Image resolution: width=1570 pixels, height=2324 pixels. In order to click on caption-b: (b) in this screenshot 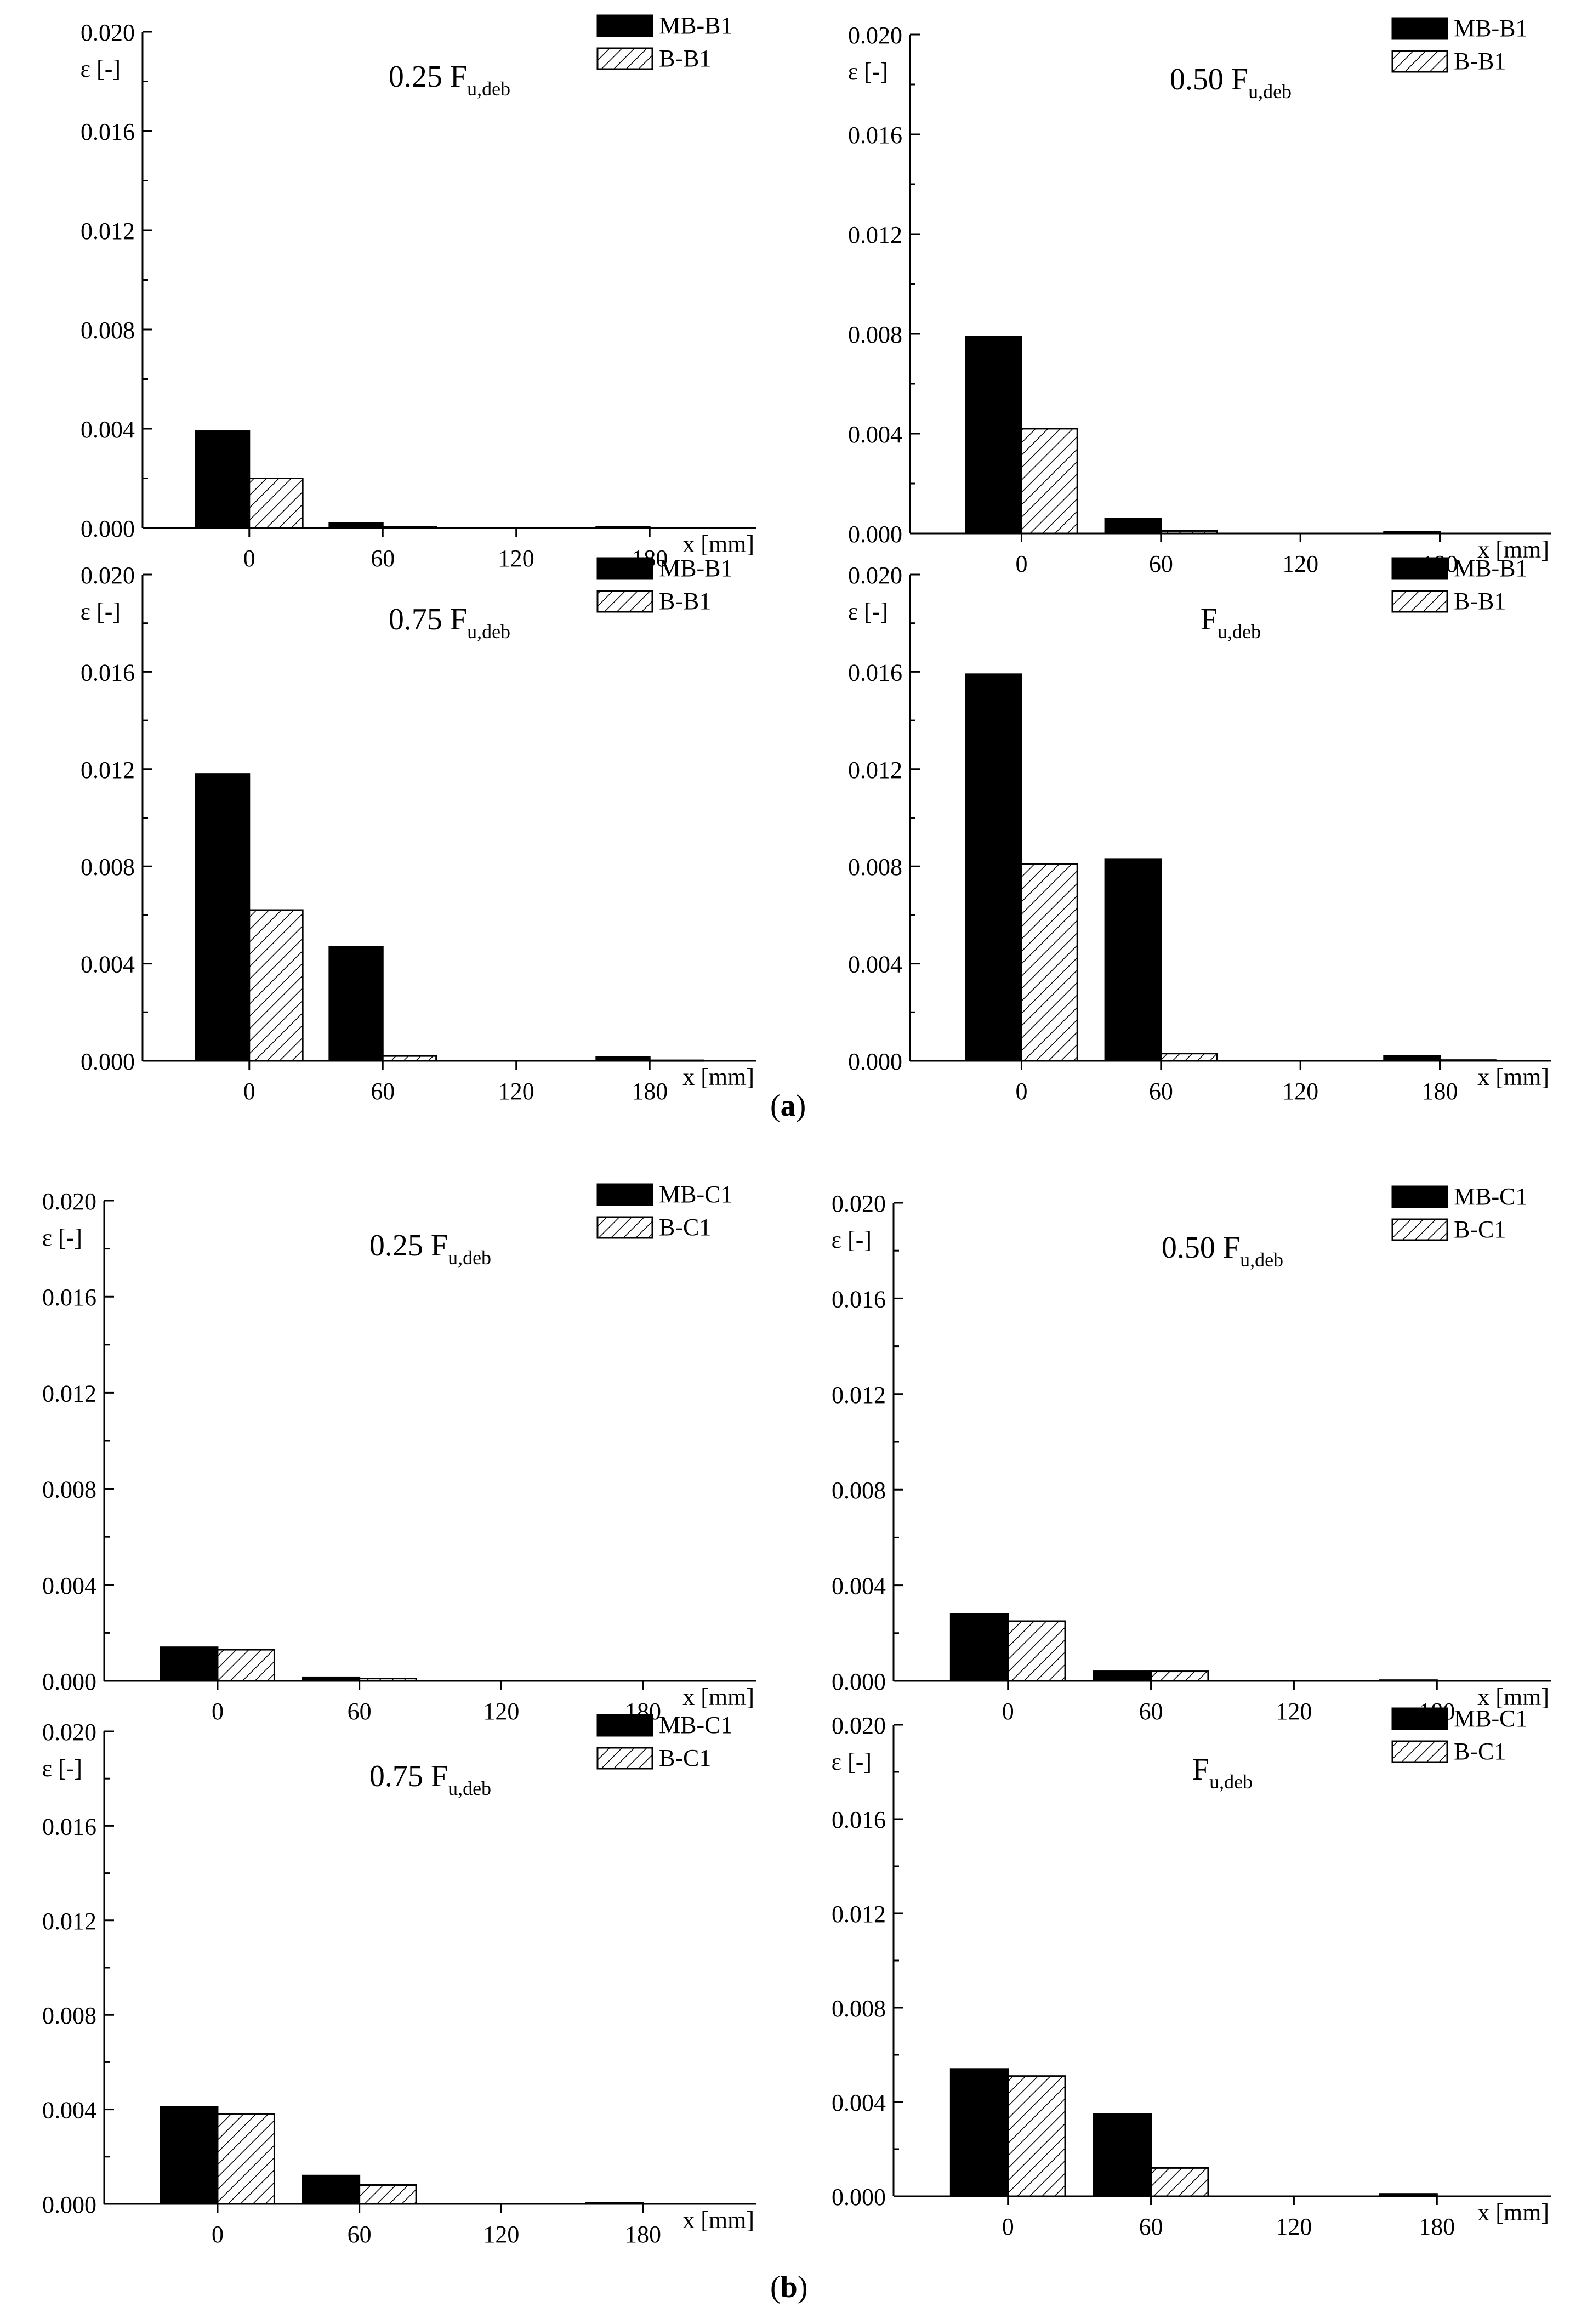, I will do `click(789, 2287)`.